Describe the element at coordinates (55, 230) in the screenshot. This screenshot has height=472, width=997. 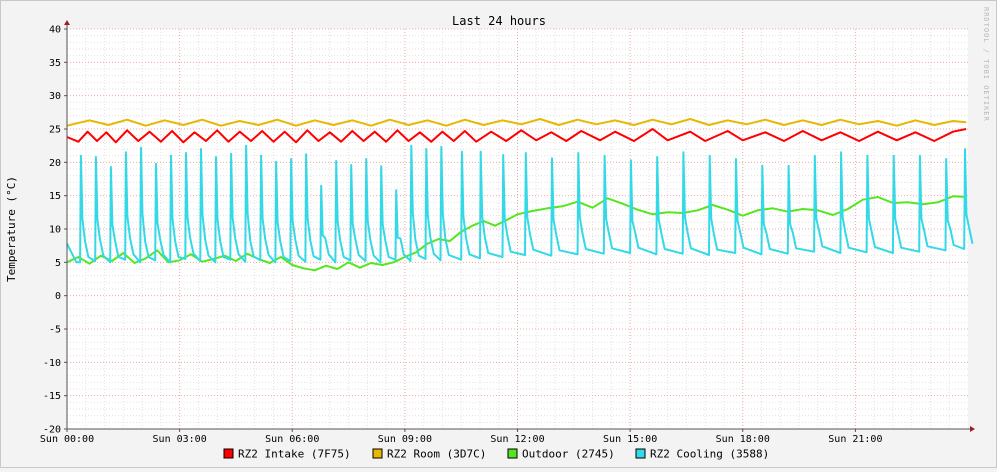
I see `y-tick-label: 10` at that location.